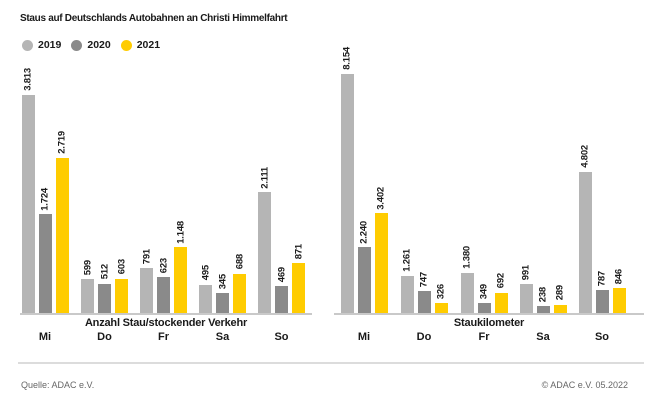  Describe the element at coordinates (222, 282) in the screenshot. I see `value-label: 345` at that location.